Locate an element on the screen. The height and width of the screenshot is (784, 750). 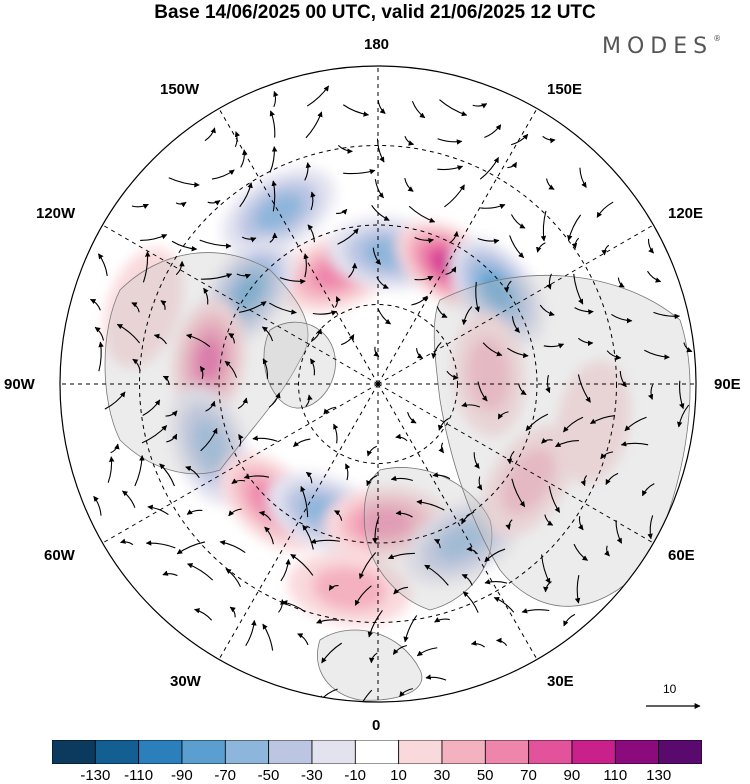
registered-mark: ® is located at coordinates (717, 38).